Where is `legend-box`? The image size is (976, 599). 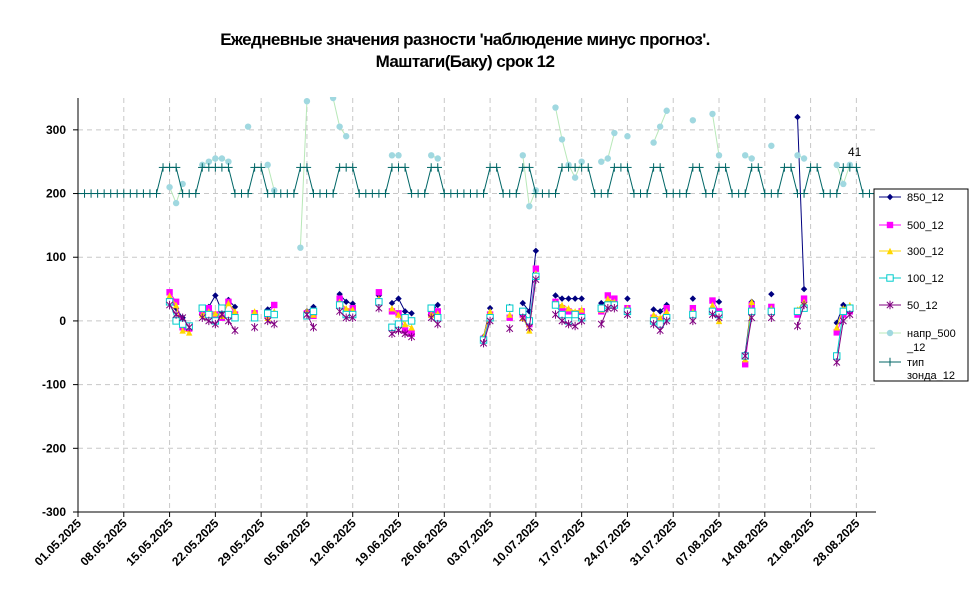
legend-box is located at coordinates (921, 285).